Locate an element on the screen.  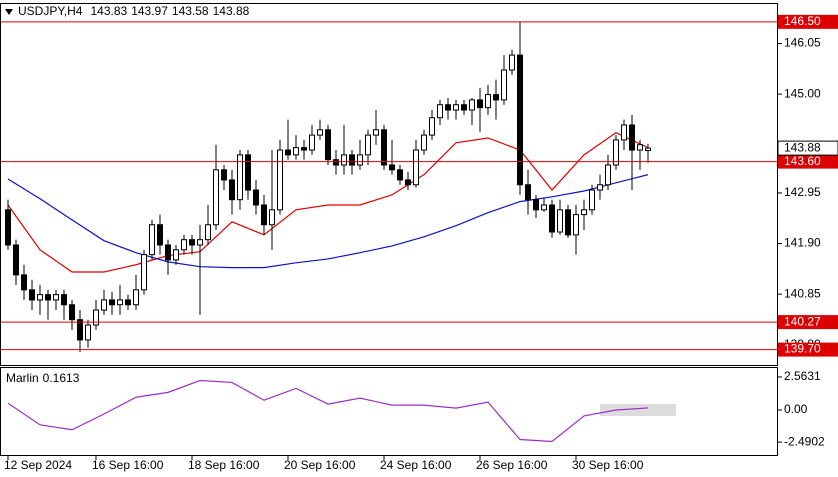
indicator-header: Marlin 0.1613 is located at coordinates (43, 378).